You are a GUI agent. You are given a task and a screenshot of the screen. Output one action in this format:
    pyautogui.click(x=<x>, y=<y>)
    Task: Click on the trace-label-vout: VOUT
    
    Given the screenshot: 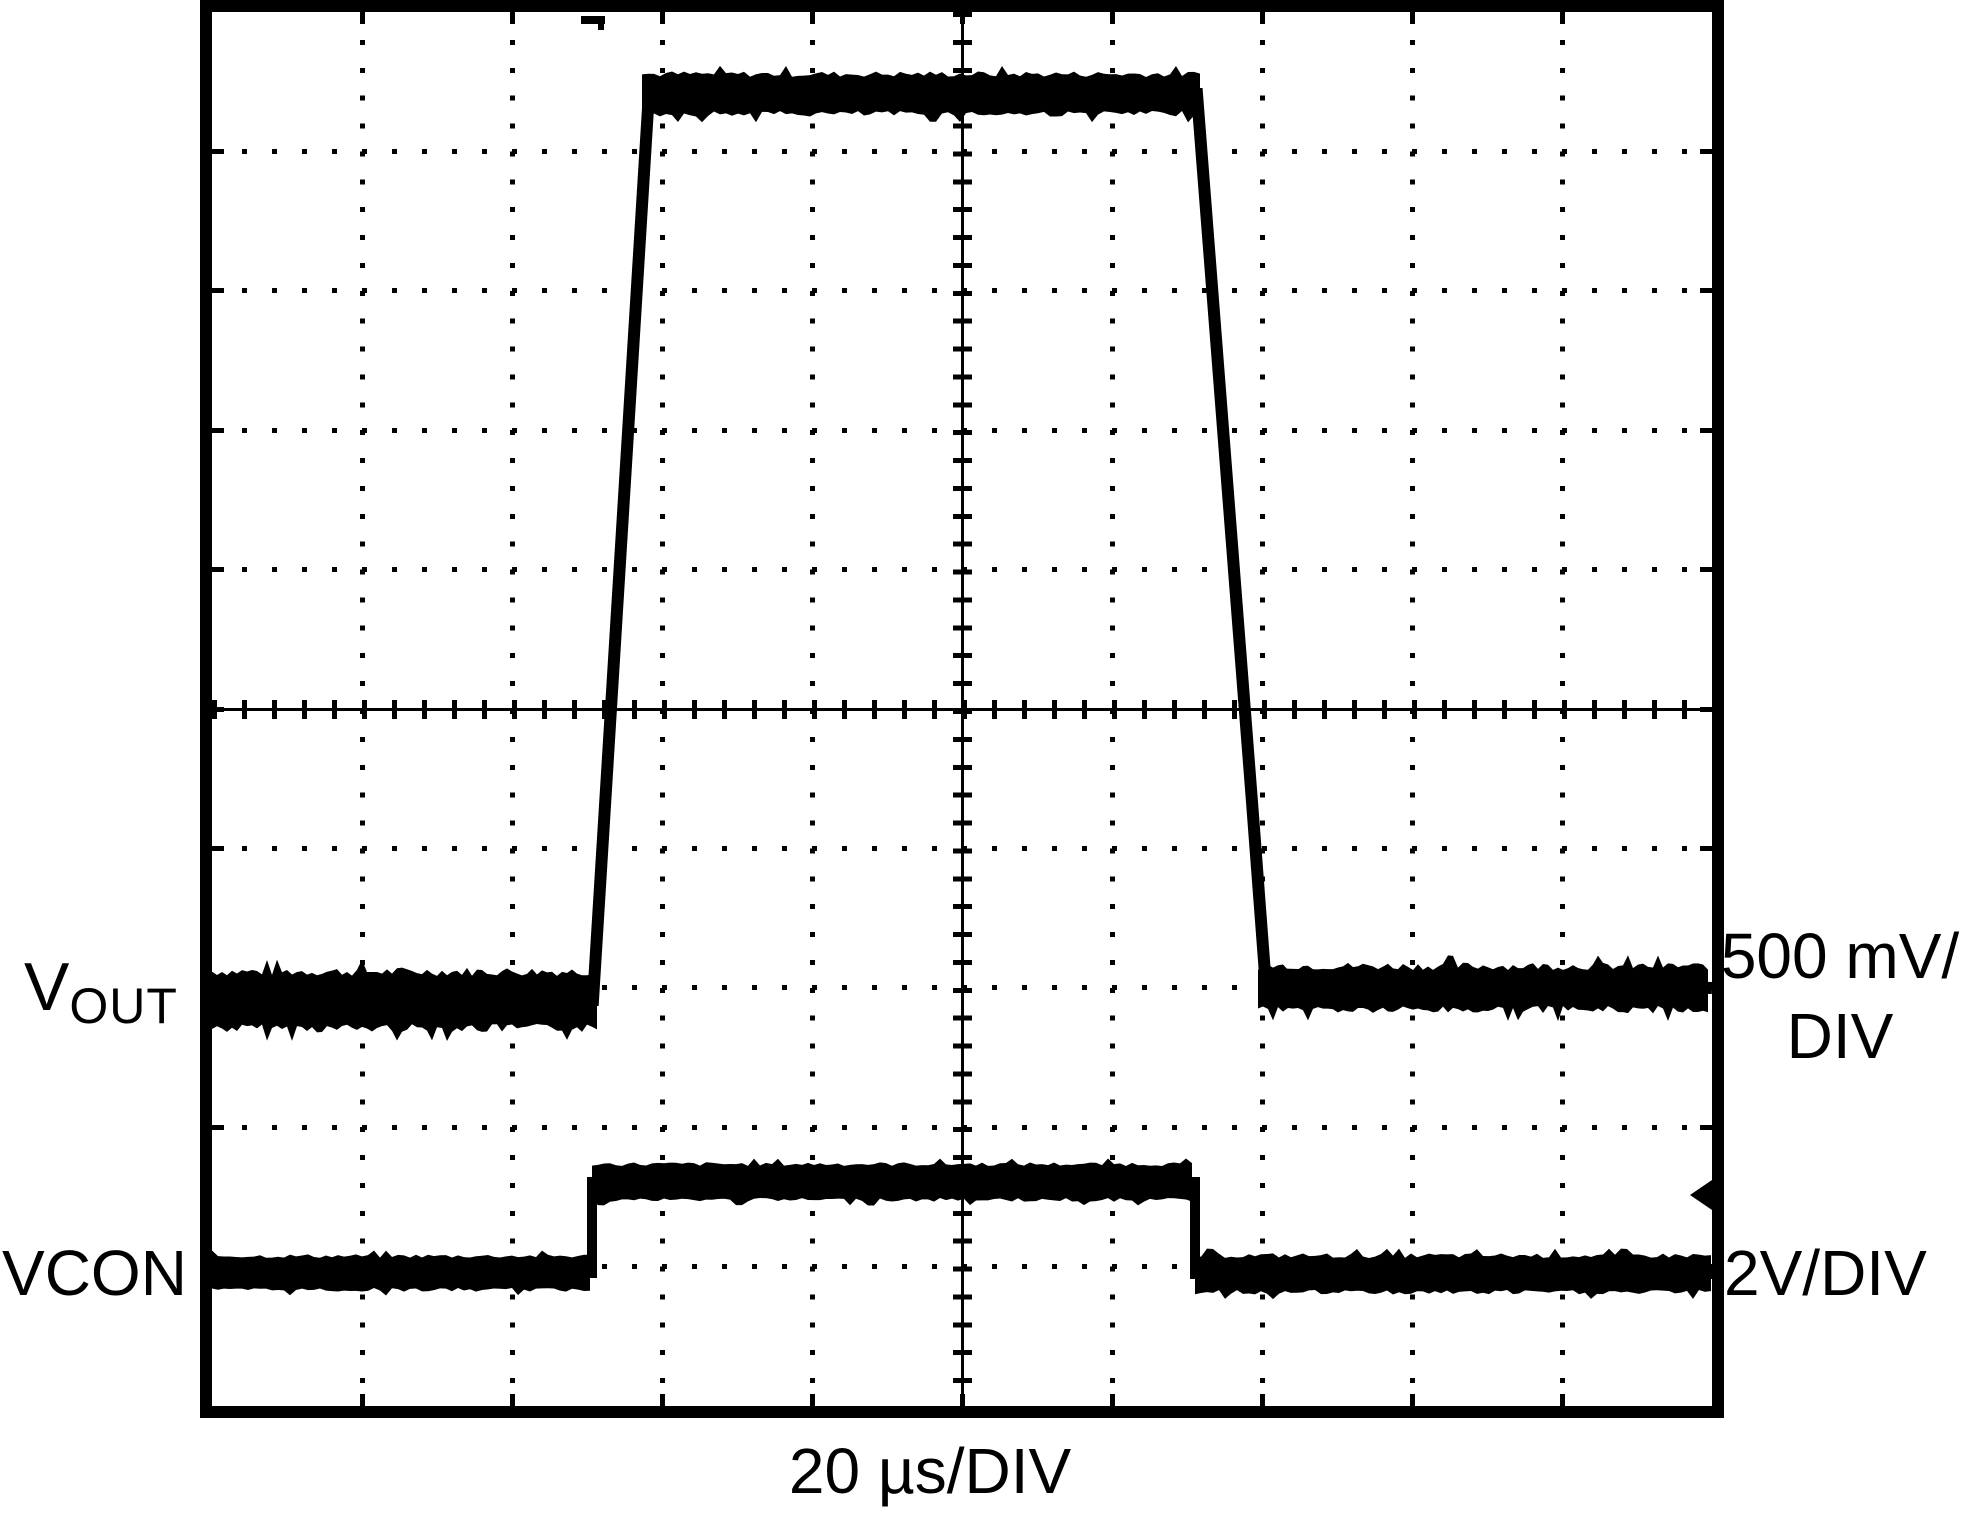 What is the action you would take?
    pyautogui.click(x=101, y=991)
    